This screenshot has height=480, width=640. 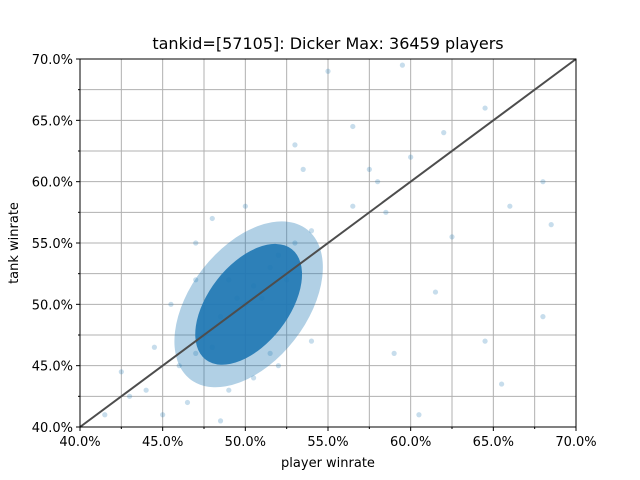 What do you see at coordinates (52, 244) in the screenshot?
I see `y-tick-label: 55.0%` at bounding box center [52, 244].